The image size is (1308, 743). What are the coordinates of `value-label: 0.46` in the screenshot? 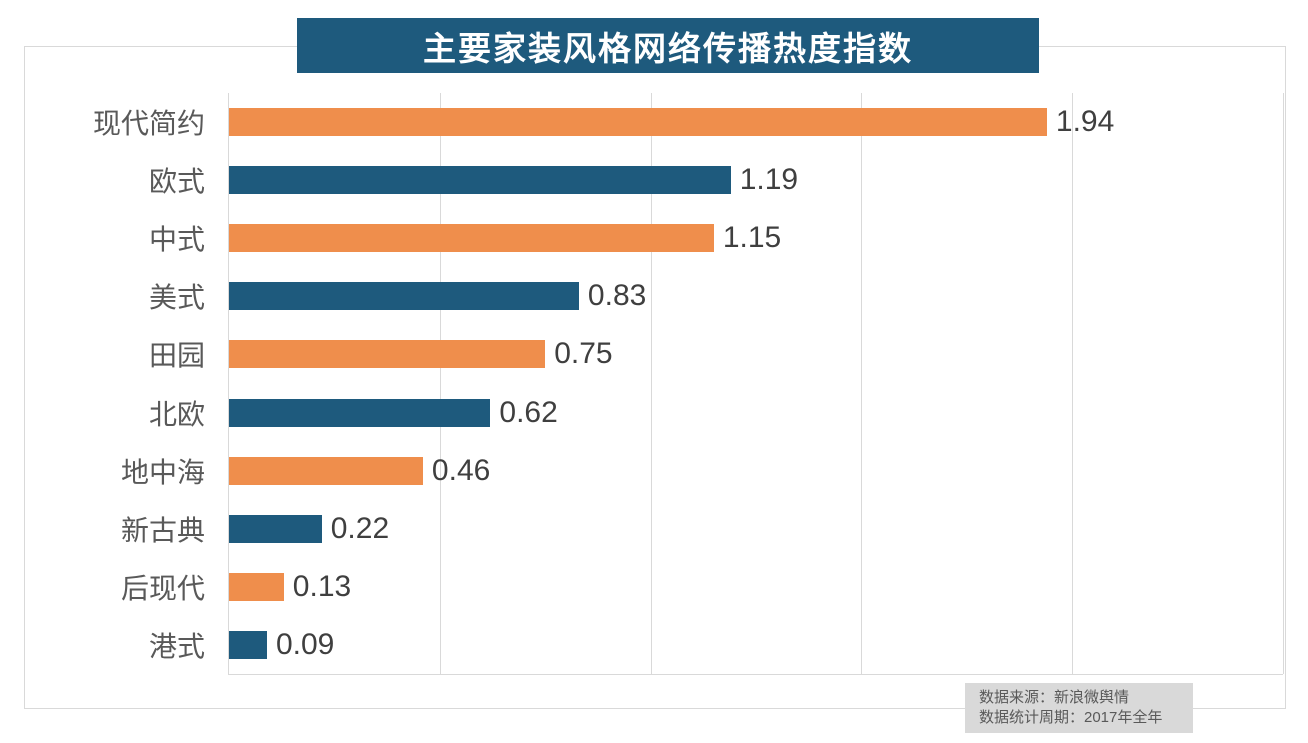 It's located at (461, 470).